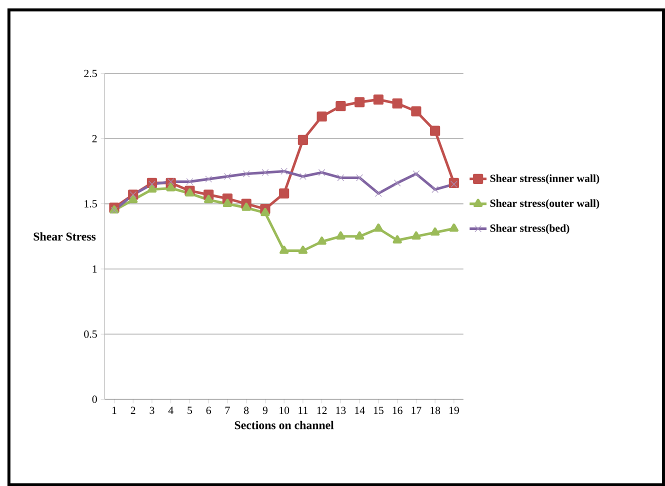  Describe the element at coordinates (227, 410) in the screenshot. I see `x-tick-label: 7` at that location.